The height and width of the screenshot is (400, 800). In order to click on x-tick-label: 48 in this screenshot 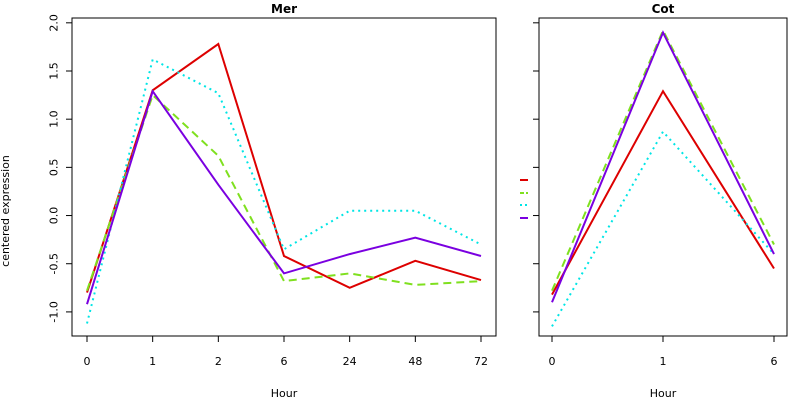, I will do `click(415, 361)`.